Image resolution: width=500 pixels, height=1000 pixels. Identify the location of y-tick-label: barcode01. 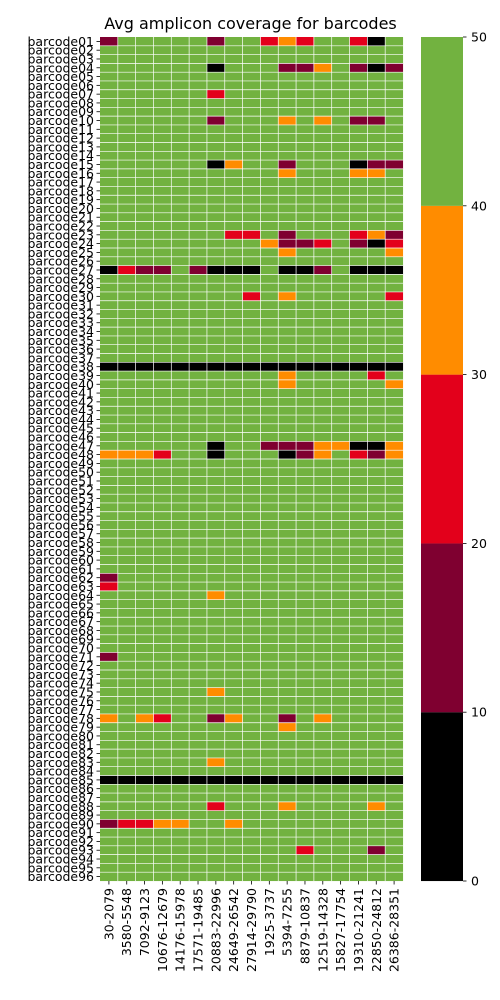
(60, 41).